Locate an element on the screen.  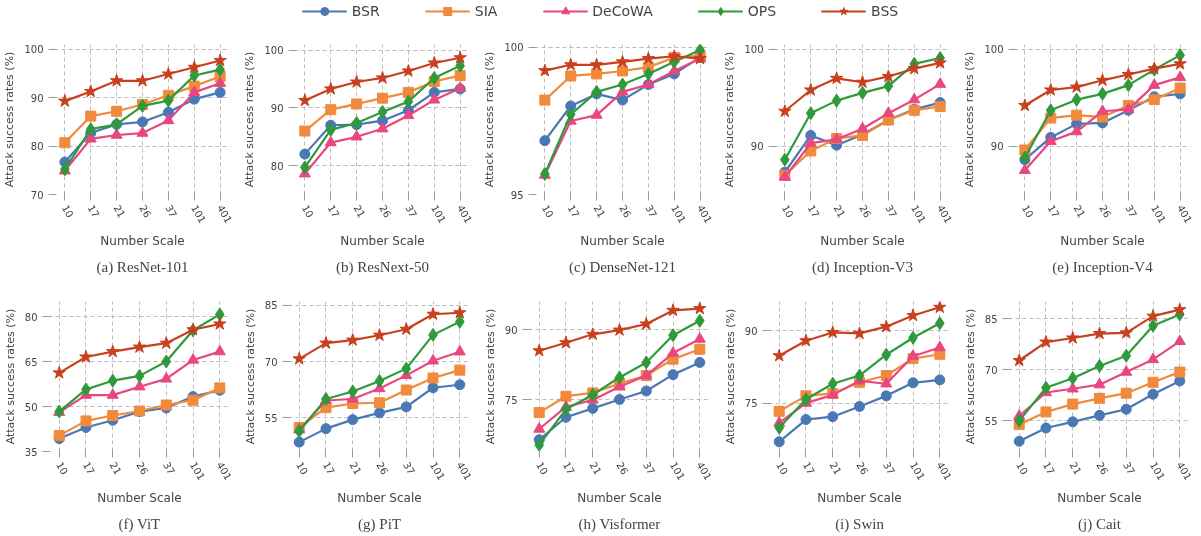
y-tick-label: 35 is located at coordinates (31, 452).